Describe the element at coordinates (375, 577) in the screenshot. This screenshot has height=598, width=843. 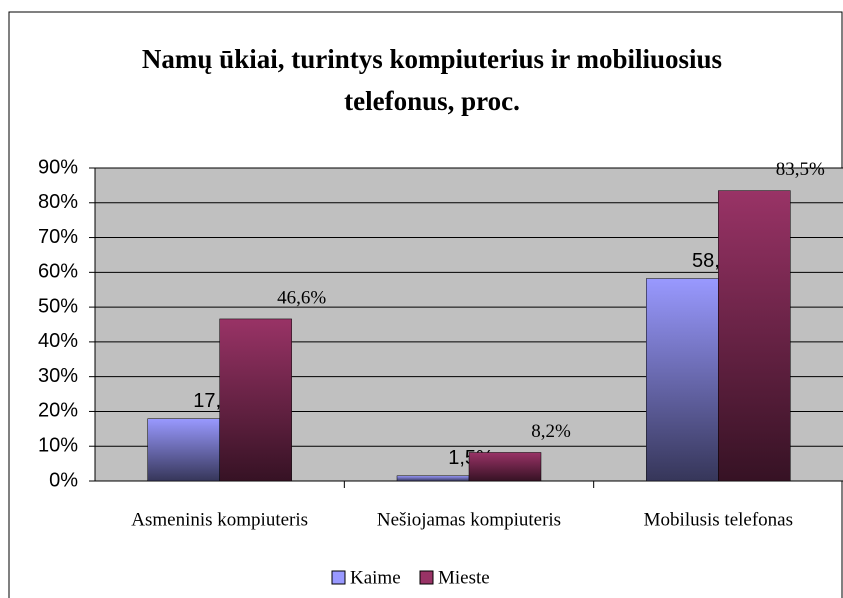
I see `legend-label: Kaime` at that location.